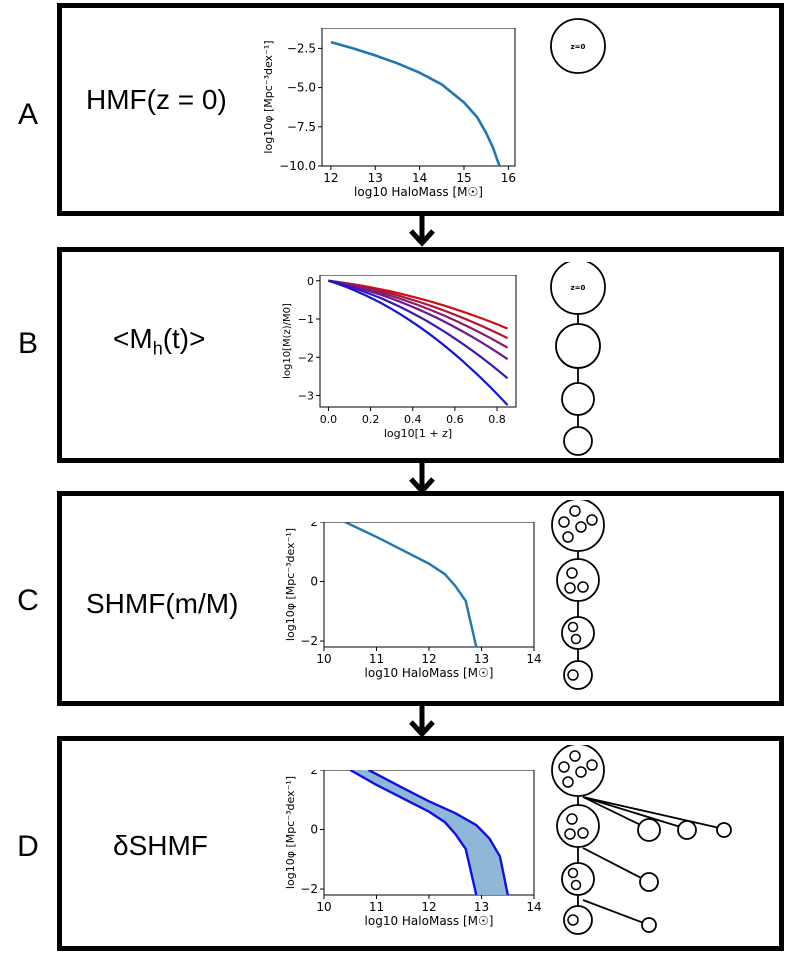 The width and height of the screenshot is (789, 965). Describe the element at coordinates (28, 600) in the screenshot. I see `panel-letter-c: C` at that location.